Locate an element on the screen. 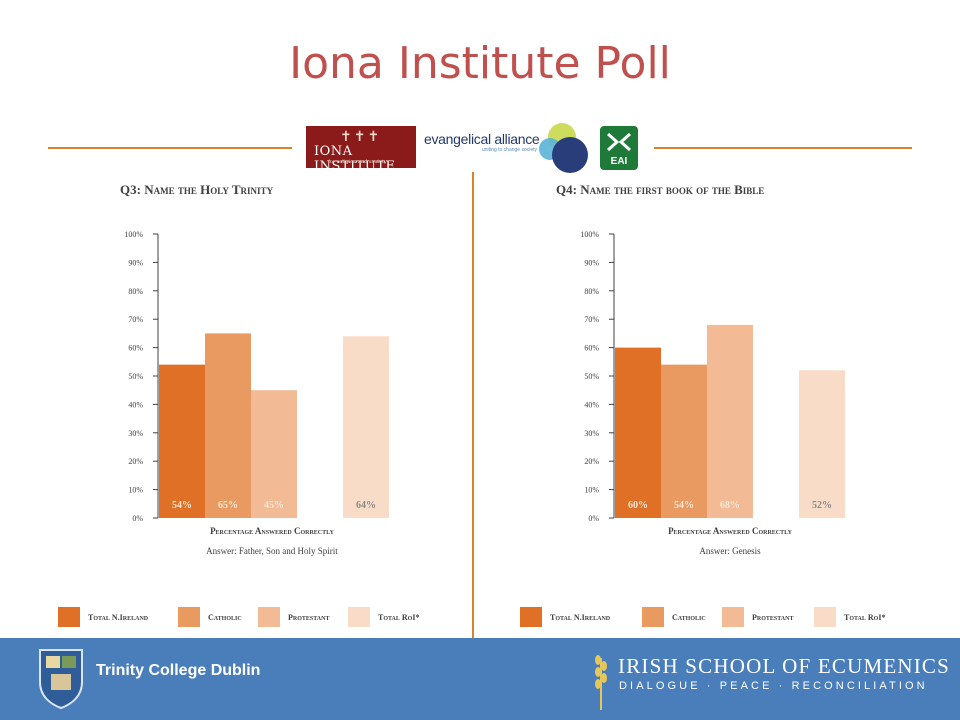 The width and height of the screenshot is (960, 720). wheat-icon is located at coordinates (601, 682).